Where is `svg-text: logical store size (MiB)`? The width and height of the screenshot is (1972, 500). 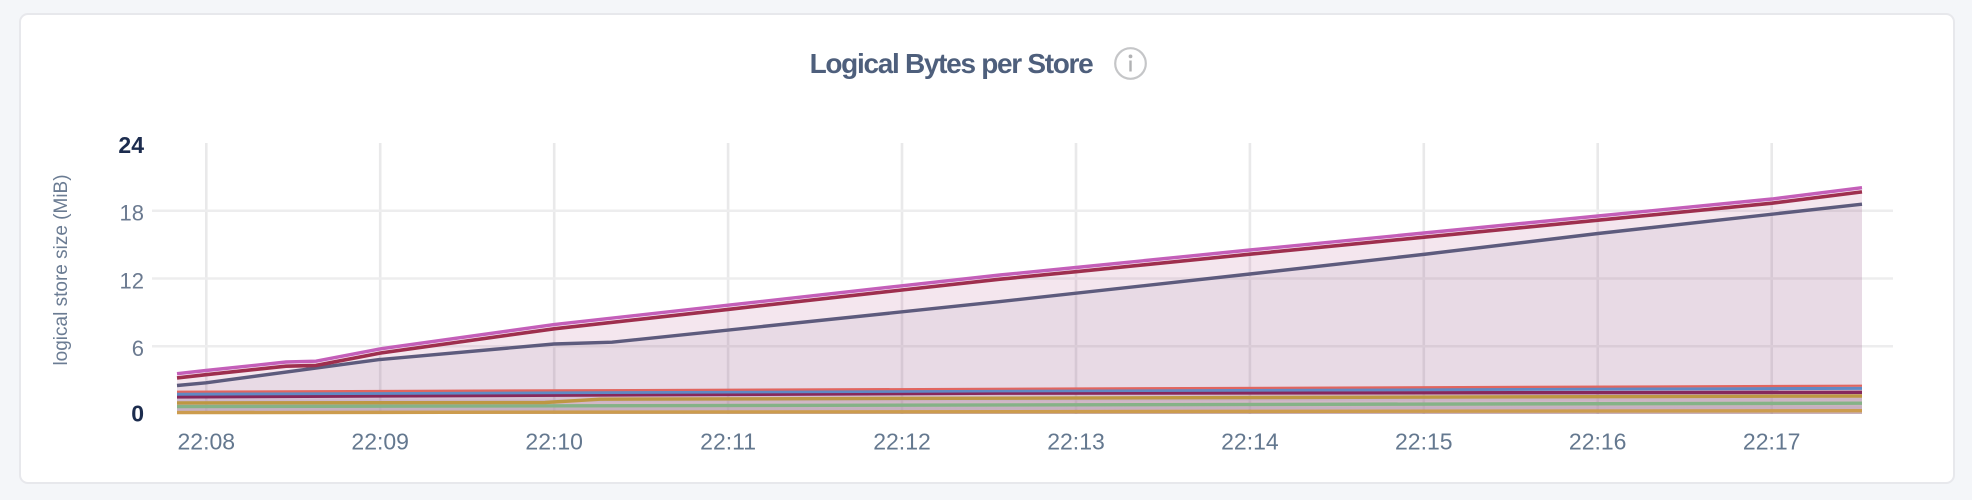
svg-text: logical store size (MiB) is located at coordinates (61, 269).